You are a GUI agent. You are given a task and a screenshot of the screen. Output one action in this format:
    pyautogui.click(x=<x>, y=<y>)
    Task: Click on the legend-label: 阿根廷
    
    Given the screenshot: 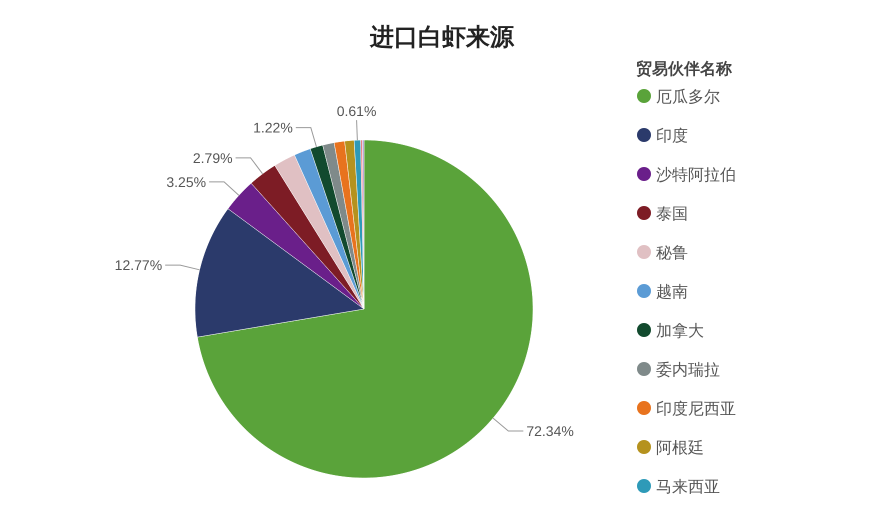 What is the action you would take?
    pyautogui.click(x=680, y=448)
    